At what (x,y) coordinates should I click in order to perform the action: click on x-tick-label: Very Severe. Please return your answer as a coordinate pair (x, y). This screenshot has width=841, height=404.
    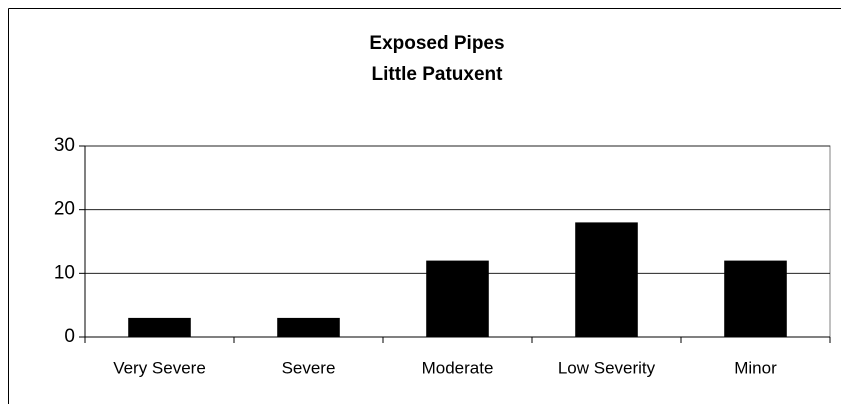
    Looking at the image, I should click on (159, 367).